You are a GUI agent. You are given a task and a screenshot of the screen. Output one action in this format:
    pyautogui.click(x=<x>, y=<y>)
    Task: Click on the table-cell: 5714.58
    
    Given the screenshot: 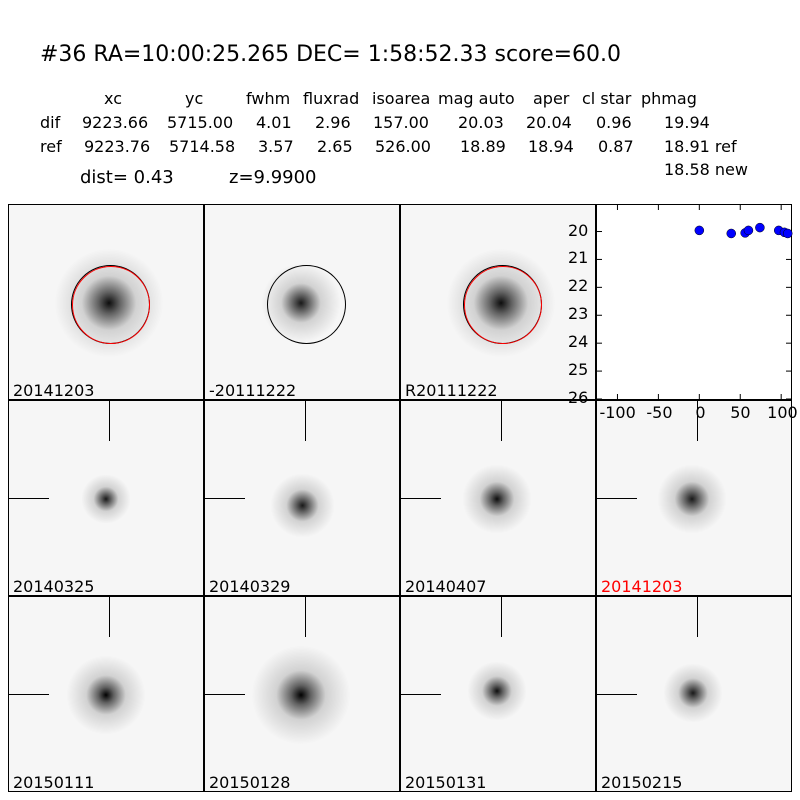 What is the action you would take?
    pyautogui.click(x=202, y=146)
    